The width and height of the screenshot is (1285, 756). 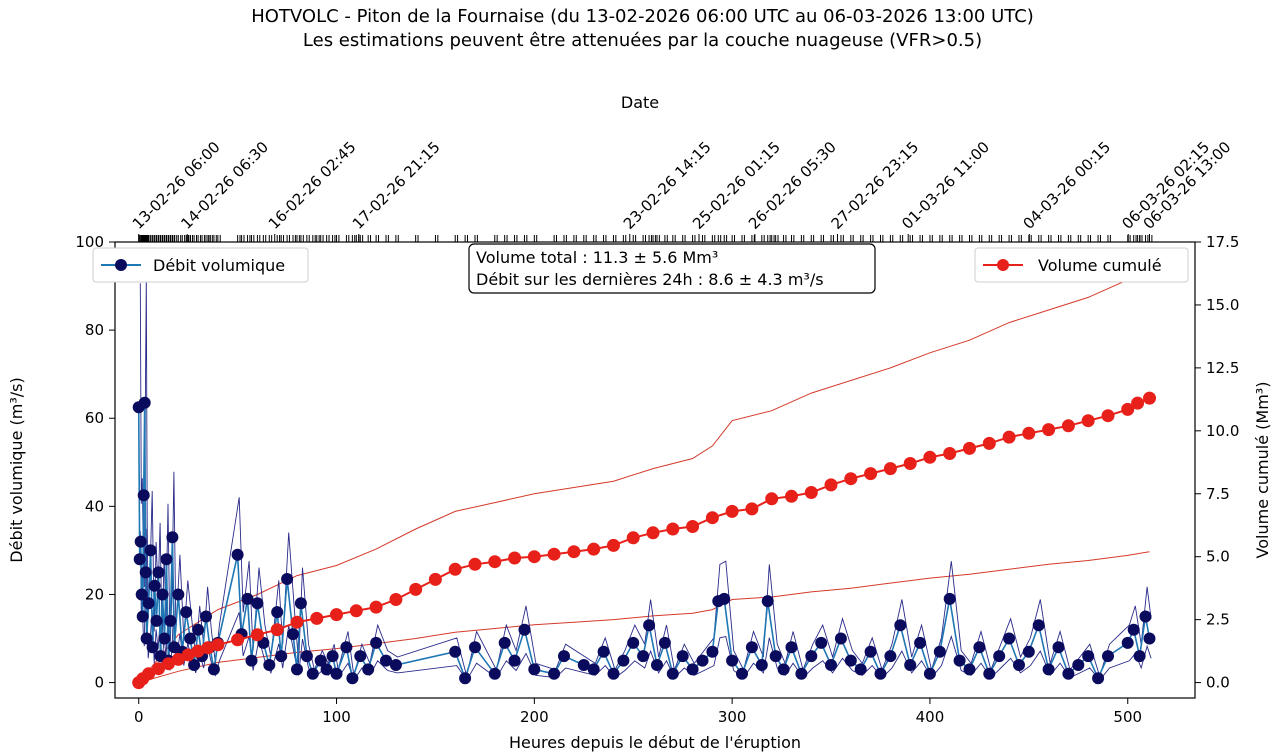 What do you see at coordinates (1218, 494) in the screenshot?
I see `right-y-tick-label: 7.5` at bounding box center [1218, 494].